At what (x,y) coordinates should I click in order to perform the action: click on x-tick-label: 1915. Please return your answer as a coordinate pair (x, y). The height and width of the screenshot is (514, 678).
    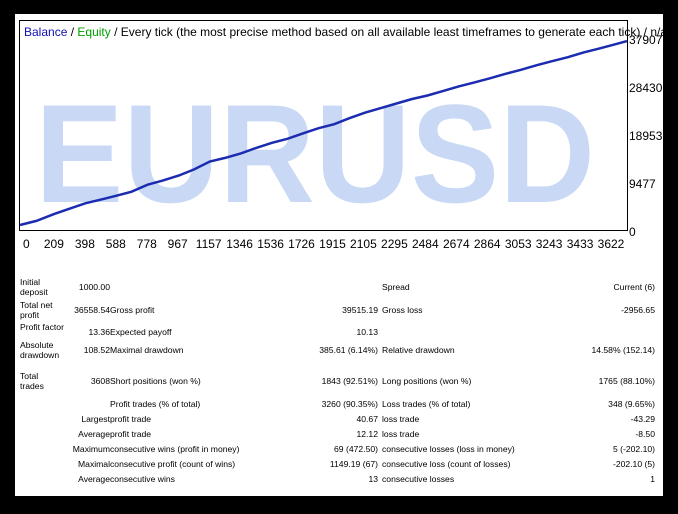
    Looking at the image, I should click on (332, 244).